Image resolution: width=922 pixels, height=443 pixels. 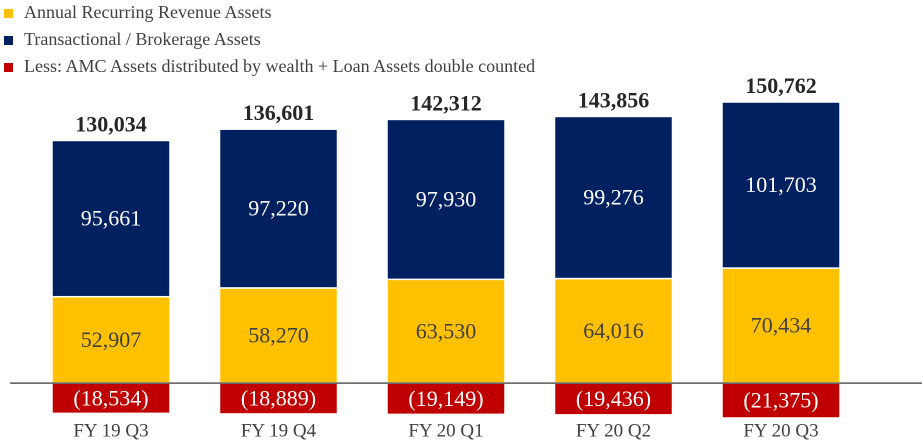 I want to click on total-label: 130,034, so click(x=111, y=124).